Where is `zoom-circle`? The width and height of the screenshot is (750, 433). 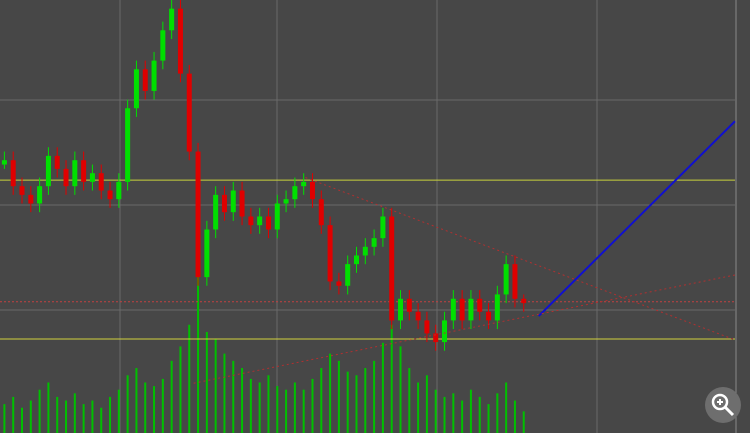 zoom-circle is located at coordinates (723, 405).